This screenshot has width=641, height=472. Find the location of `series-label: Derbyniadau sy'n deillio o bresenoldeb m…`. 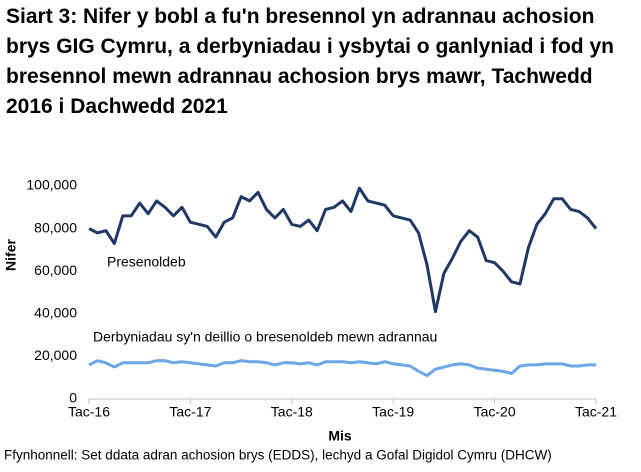

series-label: Derbyniadau sy'n deillio o bresenoldeb m… is located at coordinates (265, 337).